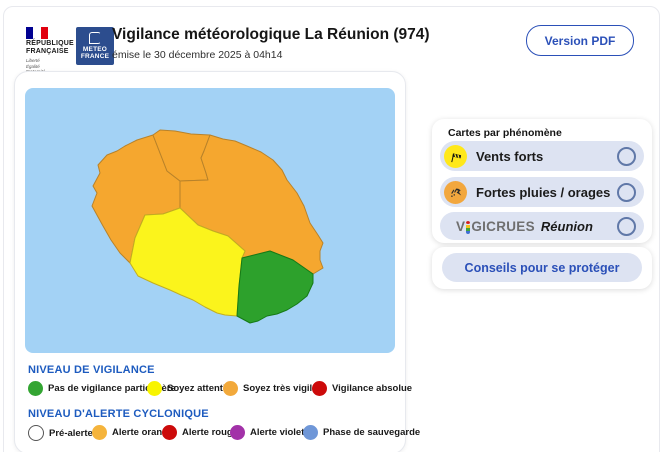 This screenshot has height=452, width=664. What do you see at coordinates (361, 432) in the screenshot?
I see `legend-item: Phase de sauvegarde` at bounding box center [361, 432].